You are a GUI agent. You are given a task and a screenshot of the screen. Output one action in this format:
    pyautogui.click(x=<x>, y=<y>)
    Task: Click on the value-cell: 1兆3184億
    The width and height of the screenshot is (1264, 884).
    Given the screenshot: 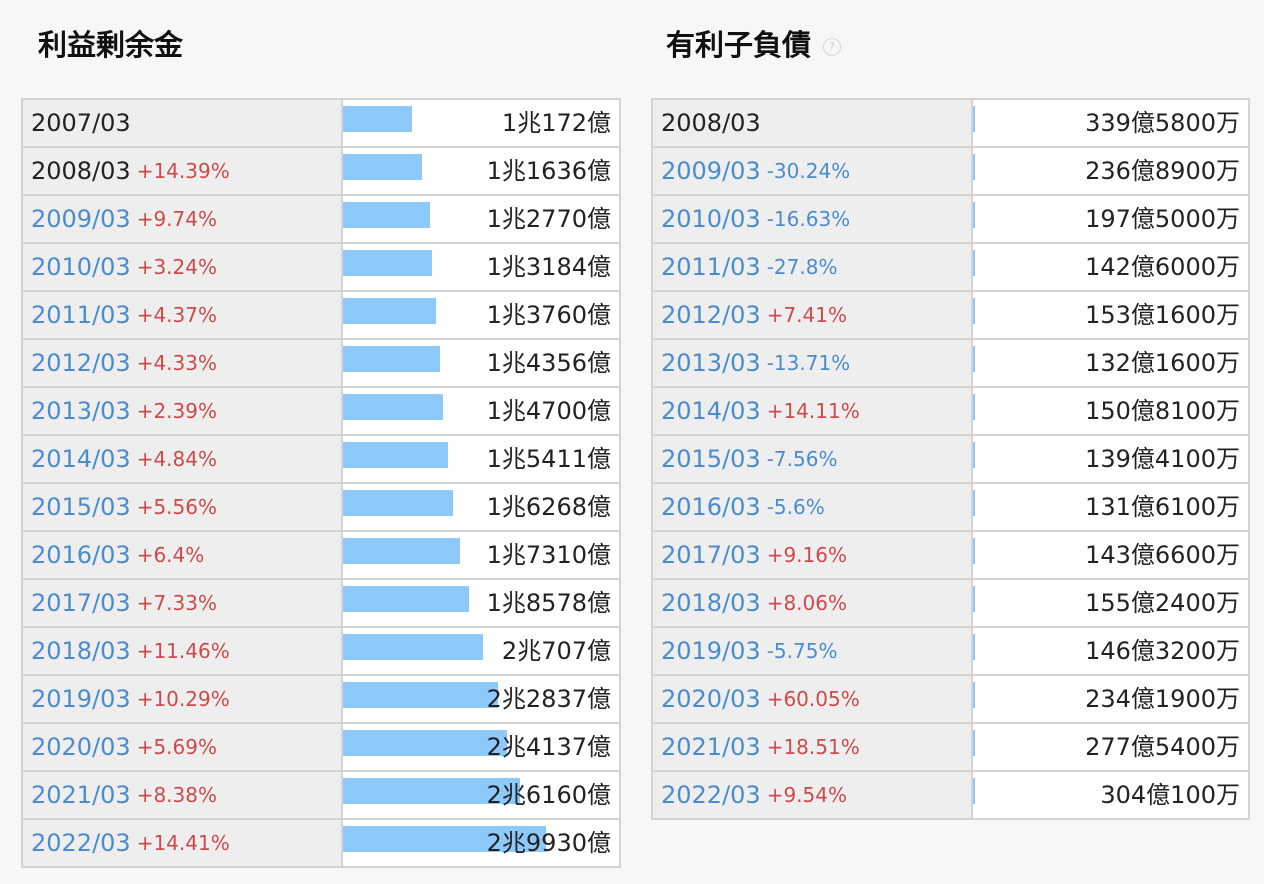 What is the action you would take?
    pyautogui.click(x=481, y=267)
    